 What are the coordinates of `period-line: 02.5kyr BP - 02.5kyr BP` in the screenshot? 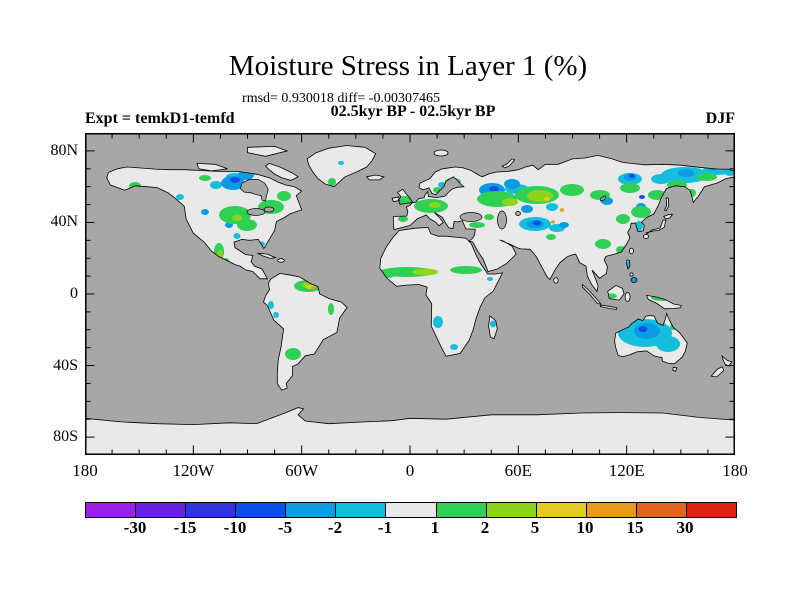 It's located at (413, 111).